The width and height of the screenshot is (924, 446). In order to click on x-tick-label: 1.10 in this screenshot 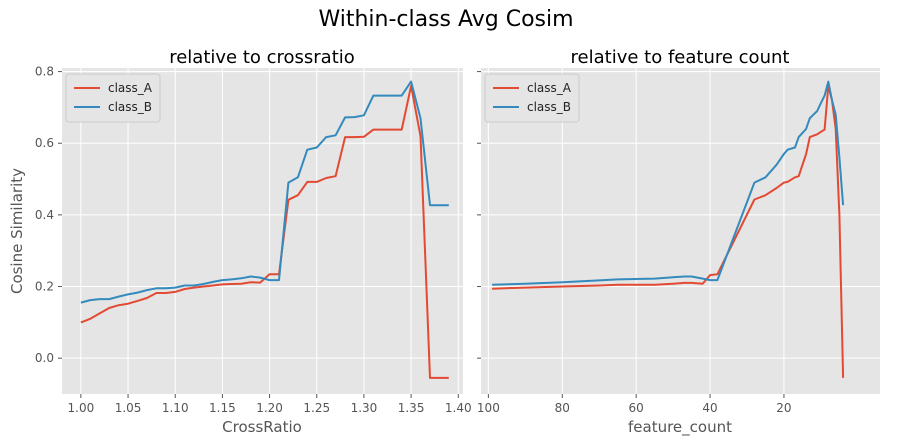, I will do `click(175, 408)`.